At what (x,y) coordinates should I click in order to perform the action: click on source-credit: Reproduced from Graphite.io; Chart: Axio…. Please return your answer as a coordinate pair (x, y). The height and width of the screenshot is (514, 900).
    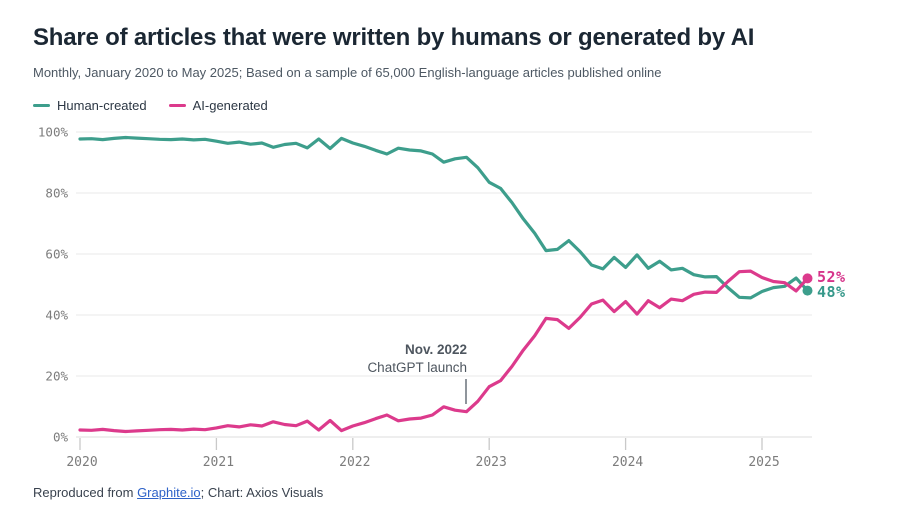
    Looking at the image, I should click on (178, 492).